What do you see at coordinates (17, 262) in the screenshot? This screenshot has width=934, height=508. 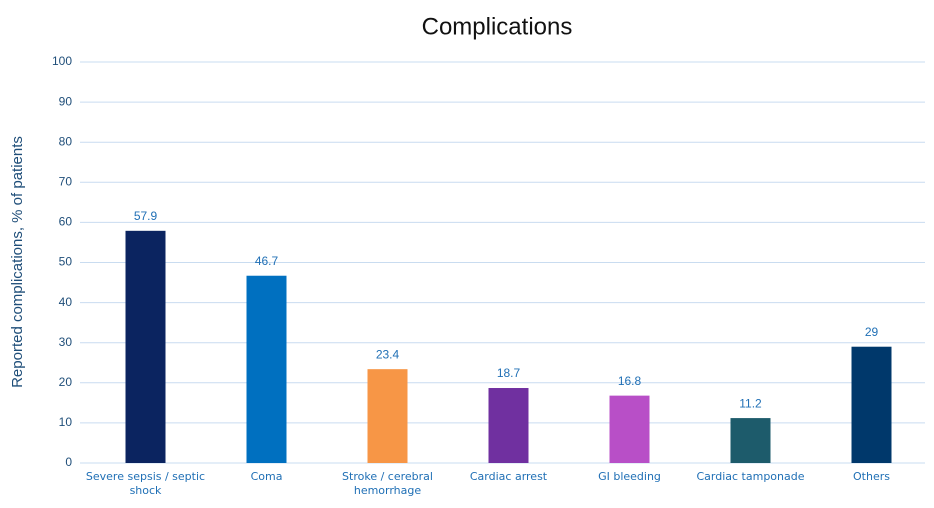 I see `y-axis-label: Reported complications, % of patients` at bounding box center [17, 262].